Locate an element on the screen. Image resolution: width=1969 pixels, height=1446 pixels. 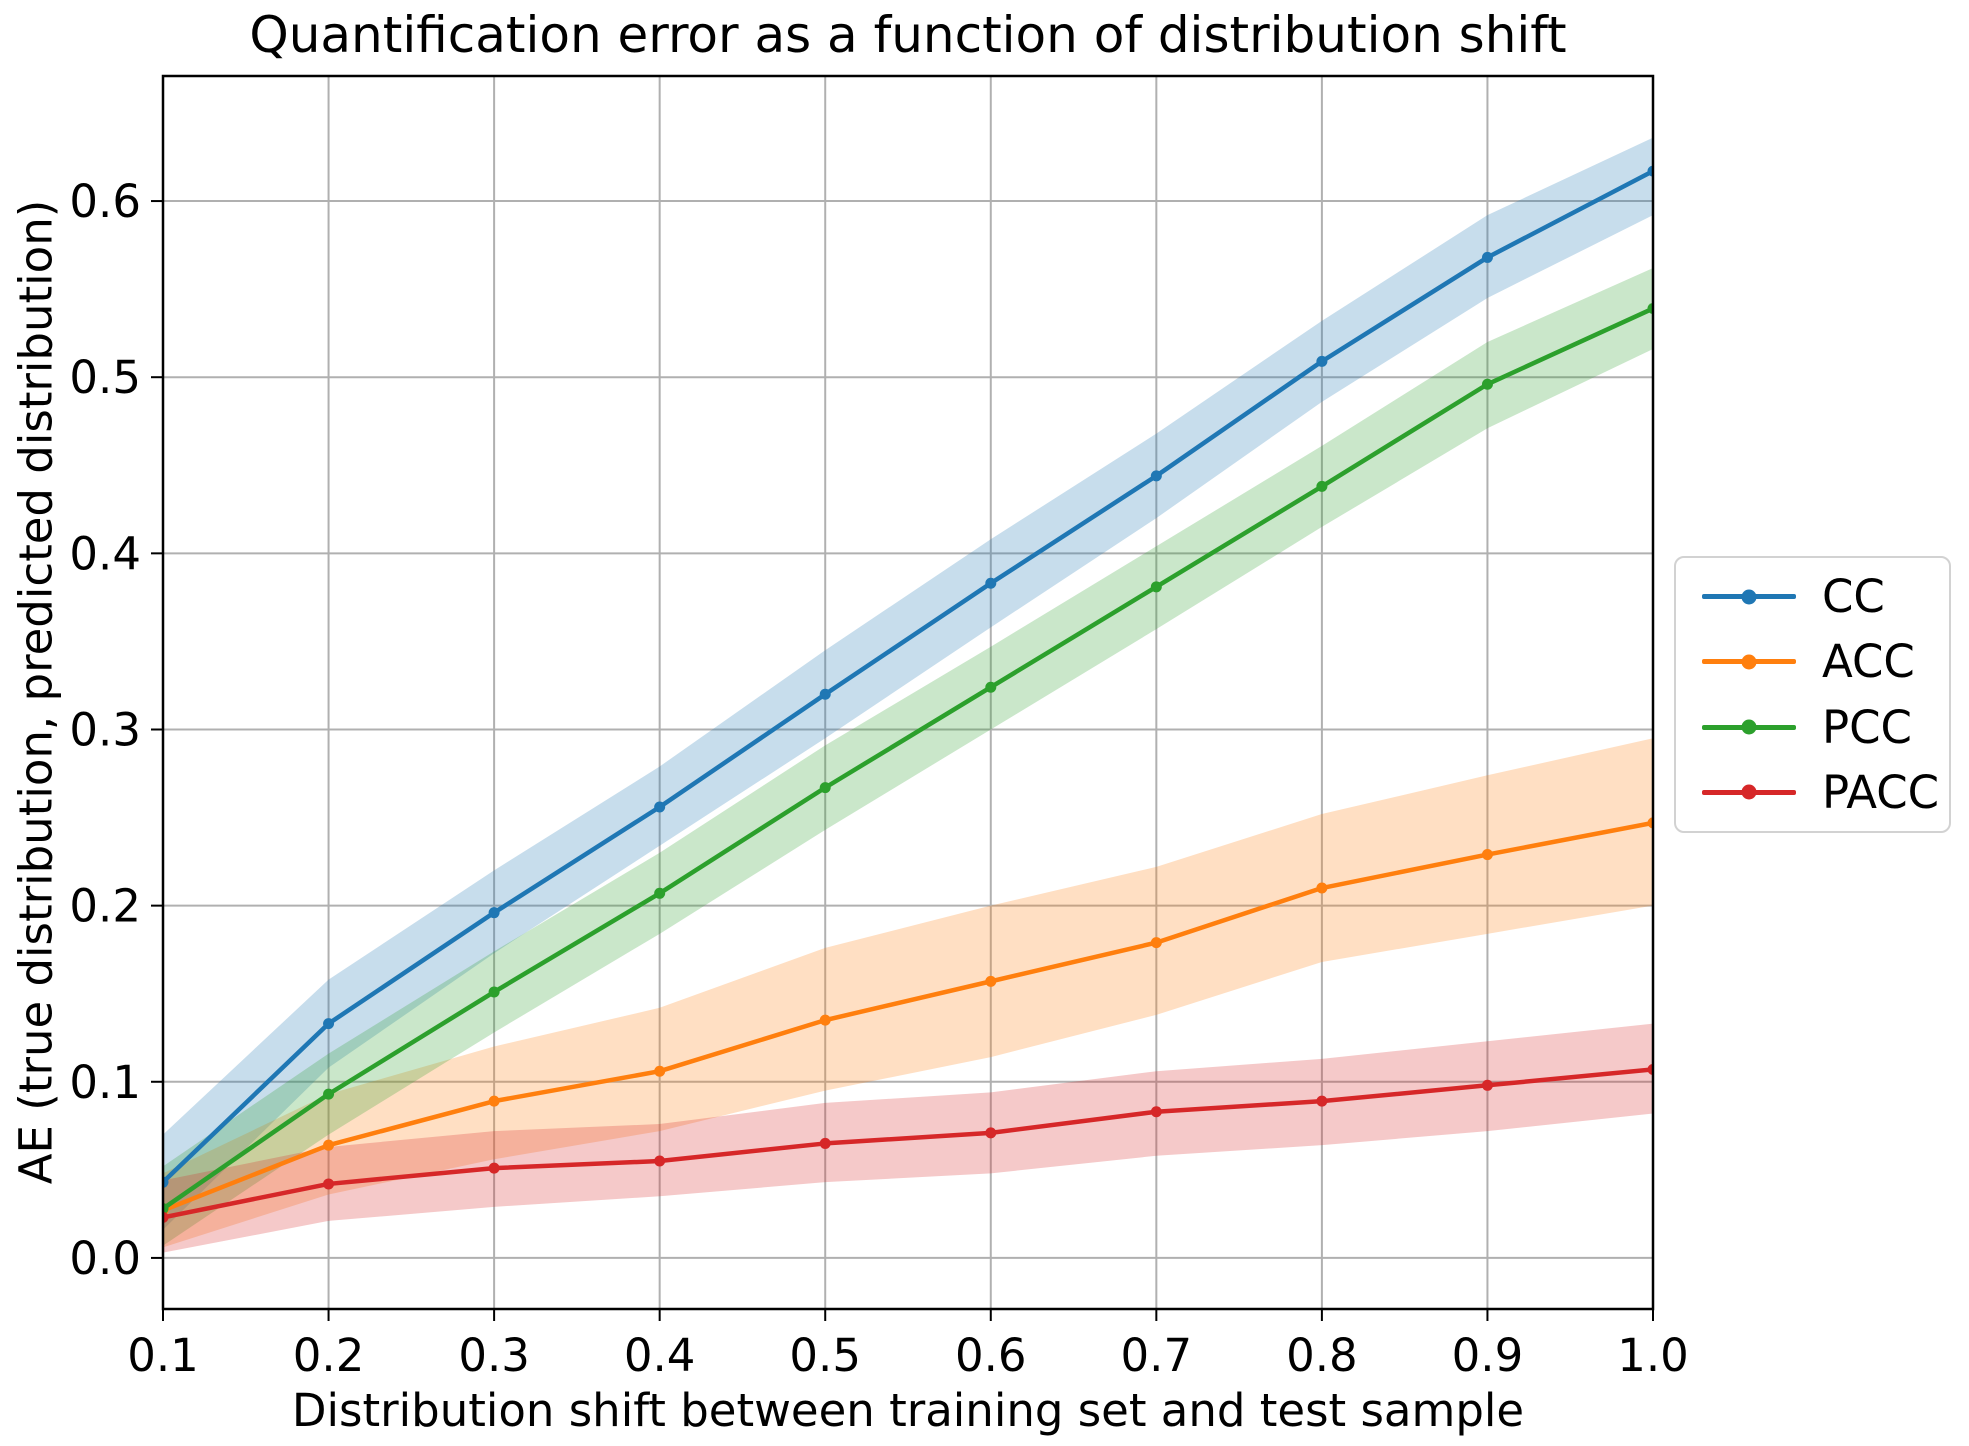
legend-row: PCC is located at coordinates (1825, 727).